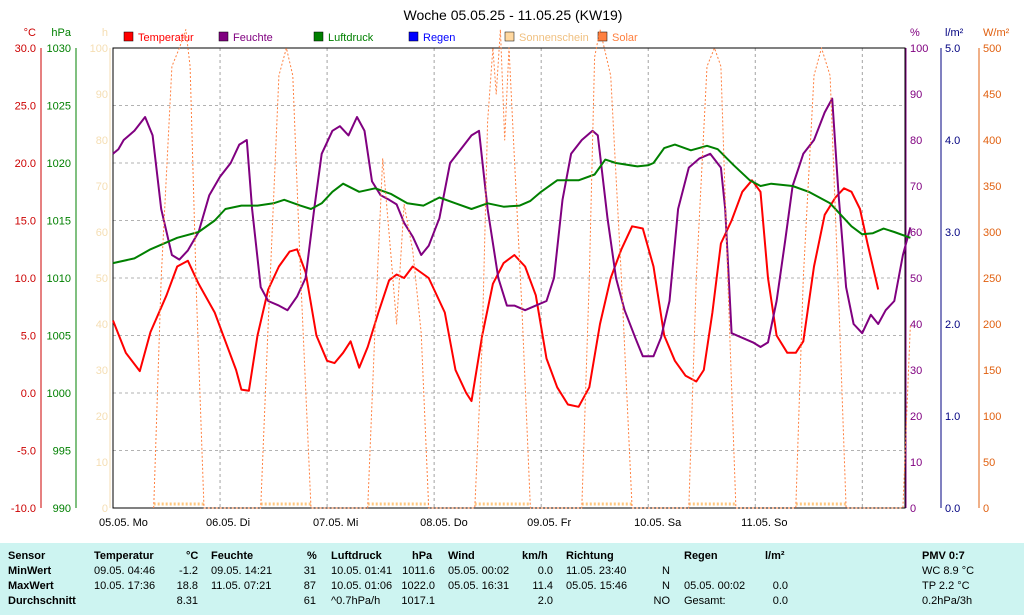 The height and width of the screenshot is (615, 1024). What do you see at coordinates (356, 601) in the screenshot?
I see `luftdruck-trend: ^0.7hPa/h` at bounding box center [356, 601].